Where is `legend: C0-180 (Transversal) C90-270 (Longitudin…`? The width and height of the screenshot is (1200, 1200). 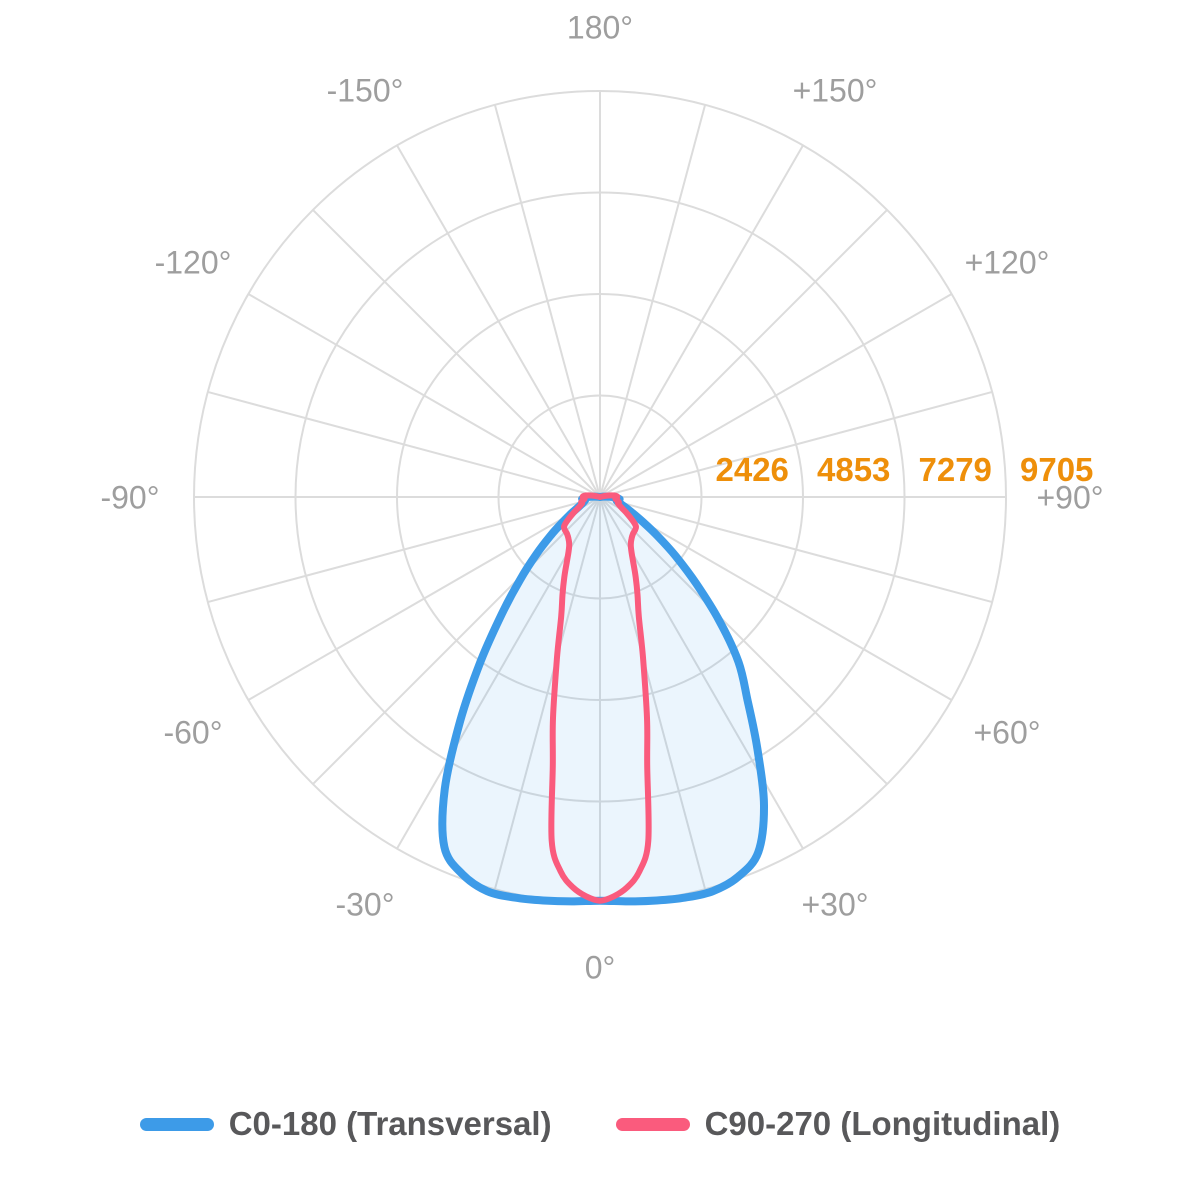 legend: C0-180 (Transversal) C90-270 (Longitudin… is located at coordinates (600, 1124).